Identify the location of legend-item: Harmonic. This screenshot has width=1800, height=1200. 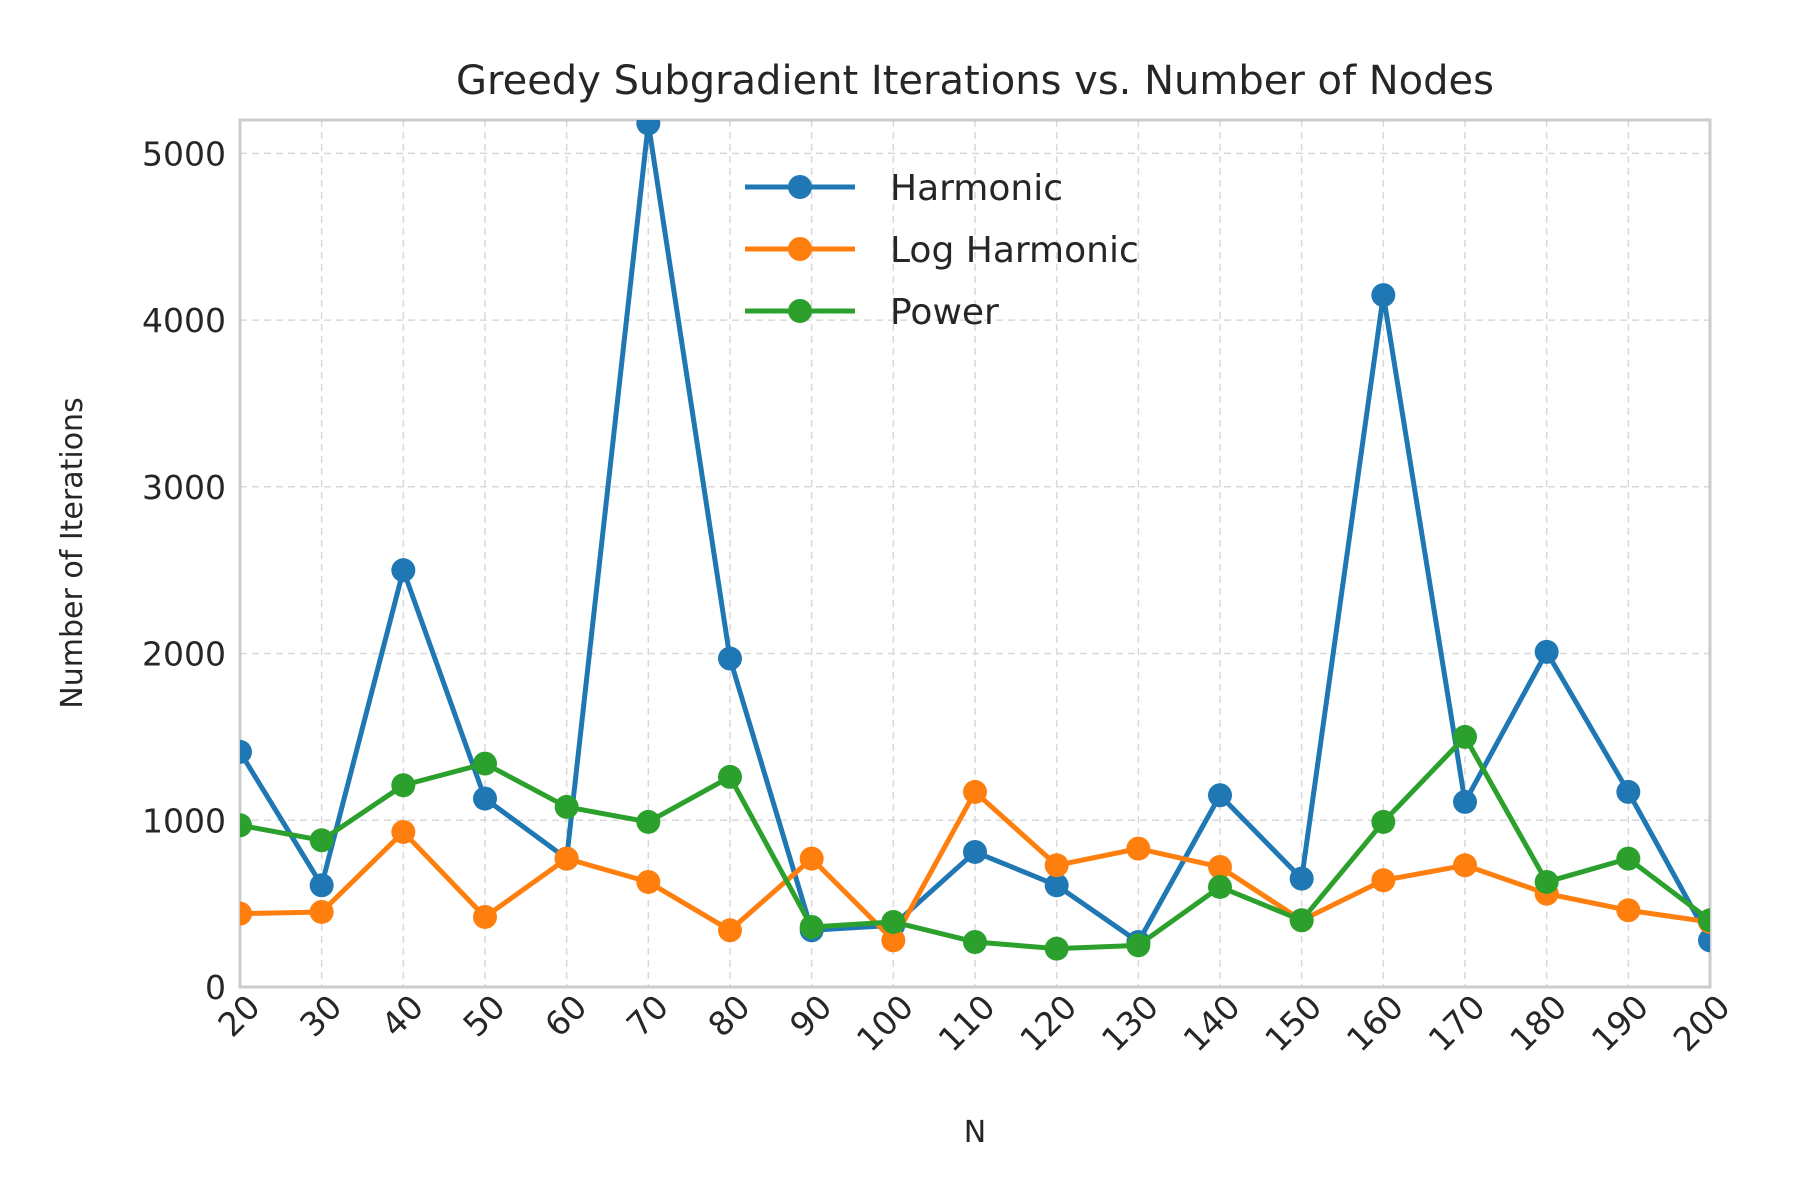
(904, 188).